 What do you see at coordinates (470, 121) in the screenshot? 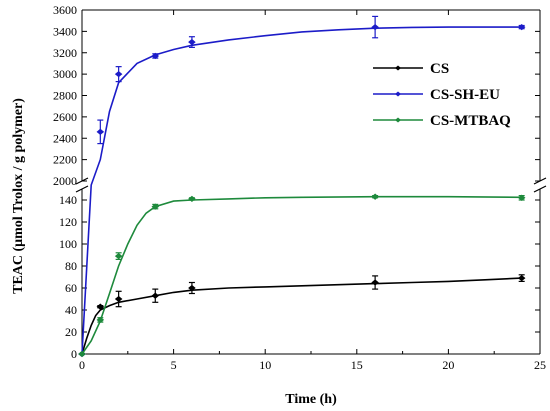
I see `legend-label: CS-MTBAQ` at bounding box center [470, 121].